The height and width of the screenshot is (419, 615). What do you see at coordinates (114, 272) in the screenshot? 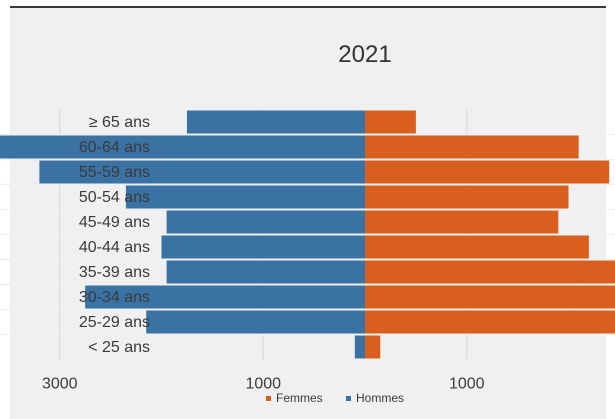
I see `category-label: 35-39 ans` at bounding box center [114, 272].